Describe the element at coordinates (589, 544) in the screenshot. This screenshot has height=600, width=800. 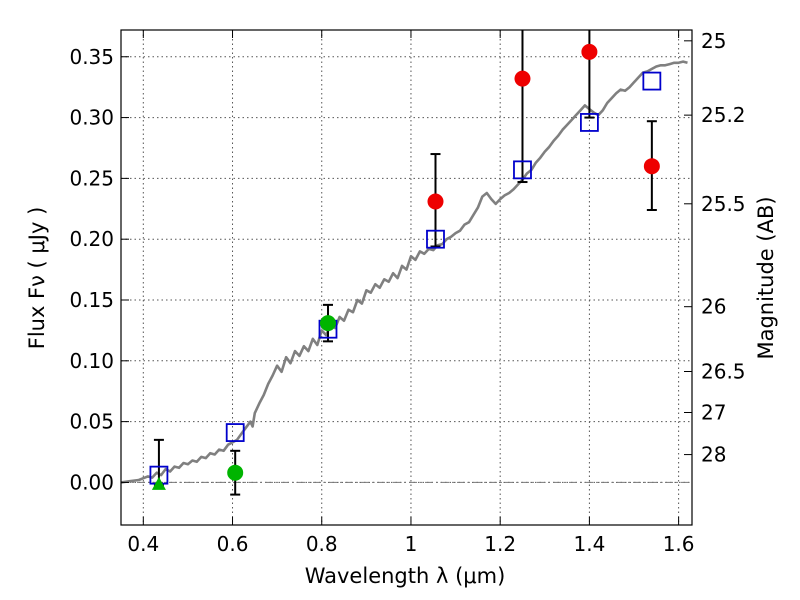
I see `x-tick-label: 1.4` at that location.